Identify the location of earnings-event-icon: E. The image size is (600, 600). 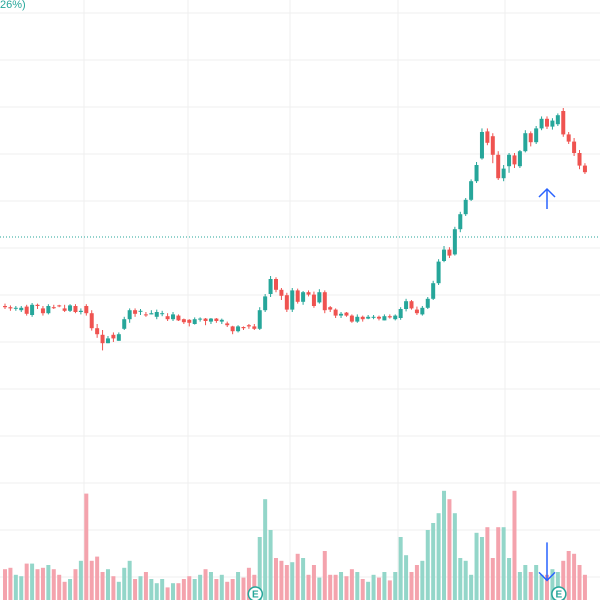
(255, 593).